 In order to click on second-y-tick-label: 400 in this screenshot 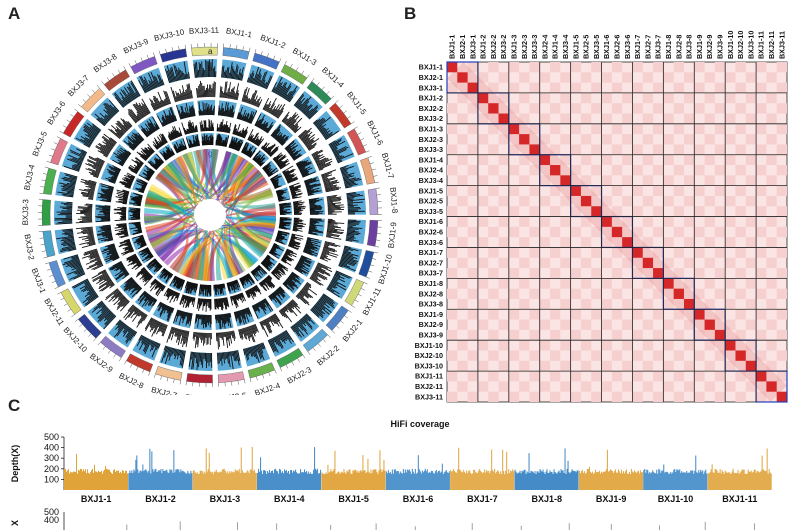, I will do `click(51, 520)`.